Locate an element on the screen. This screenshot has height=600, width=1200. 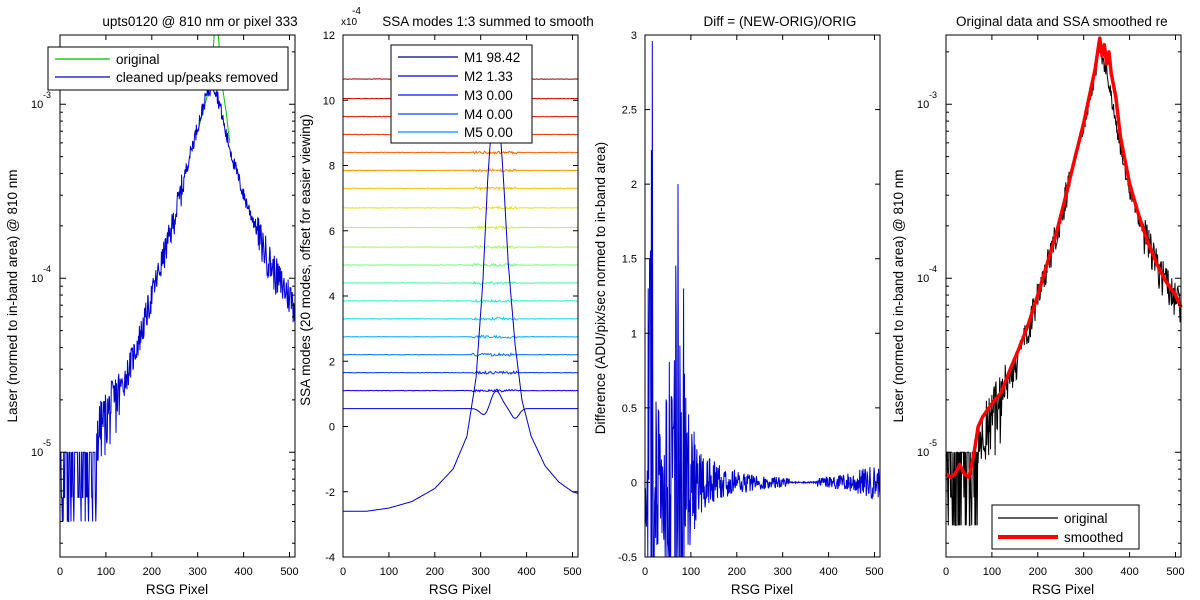
panel-1-xtick-label: 200 is located at coordinates (152, 572).